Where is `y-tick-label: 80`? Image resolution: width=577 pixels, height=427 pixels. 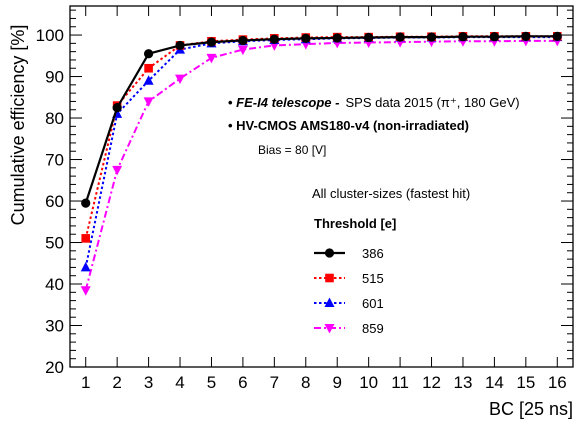
y-tick-label: 80 is located at coordinates (54, 118).